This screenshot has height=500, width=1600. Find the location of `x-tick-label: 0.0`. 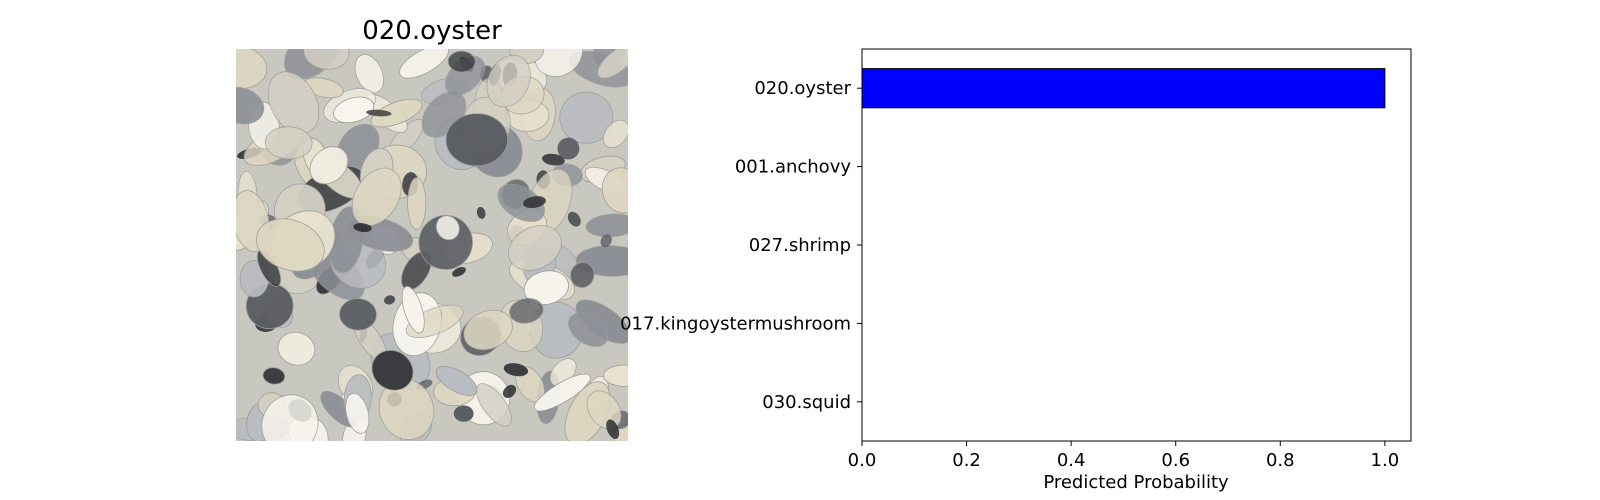

x-tick-label: 0.0 is located at coordinates (862, 460).